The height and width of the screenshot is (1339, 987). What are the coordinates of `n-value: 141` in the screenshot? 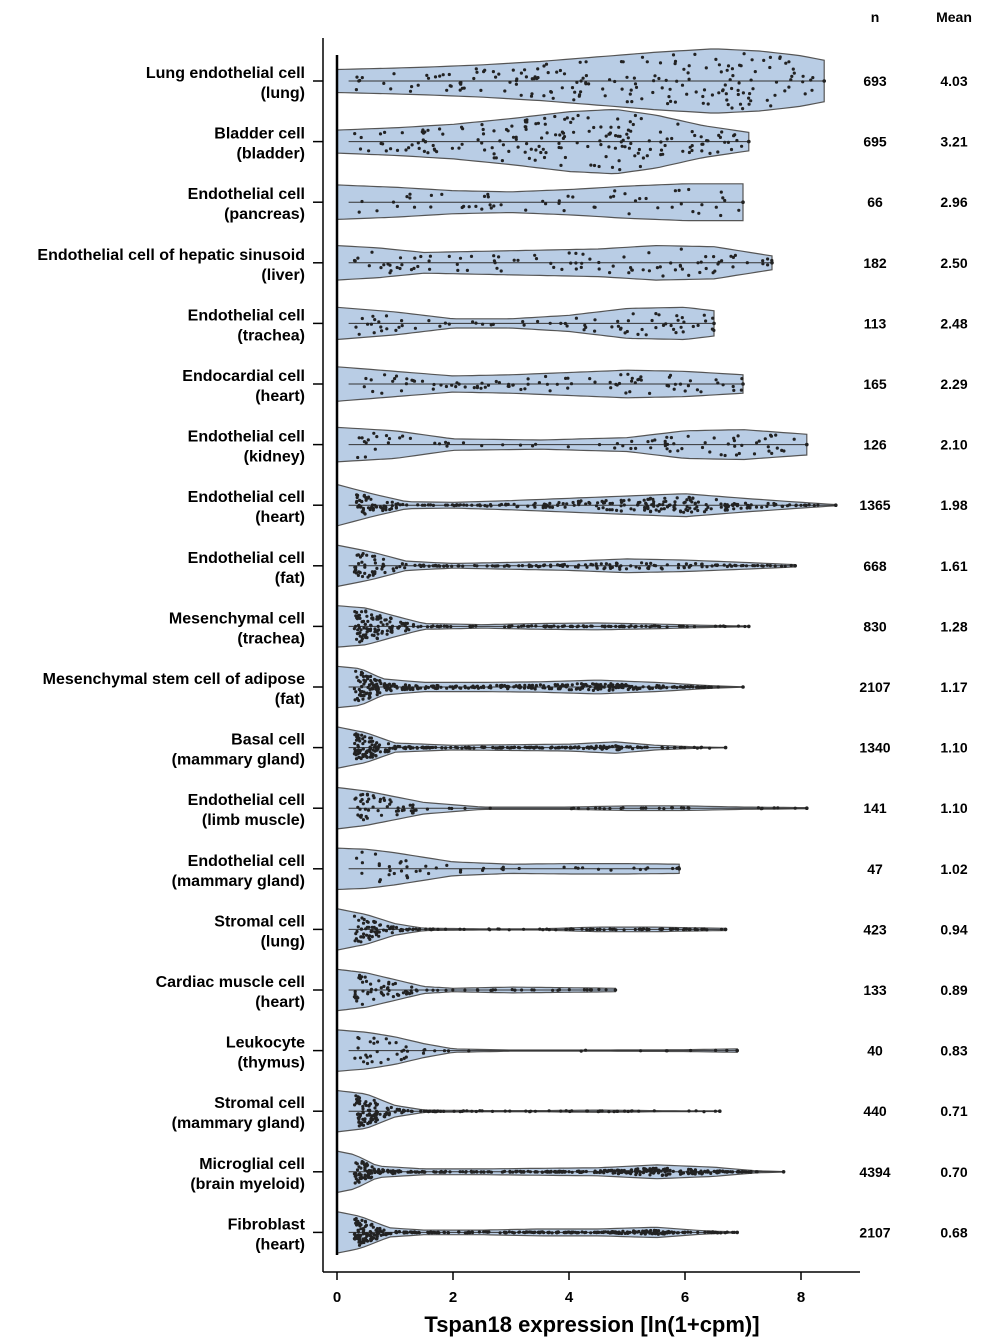 It's located at (875, 808).